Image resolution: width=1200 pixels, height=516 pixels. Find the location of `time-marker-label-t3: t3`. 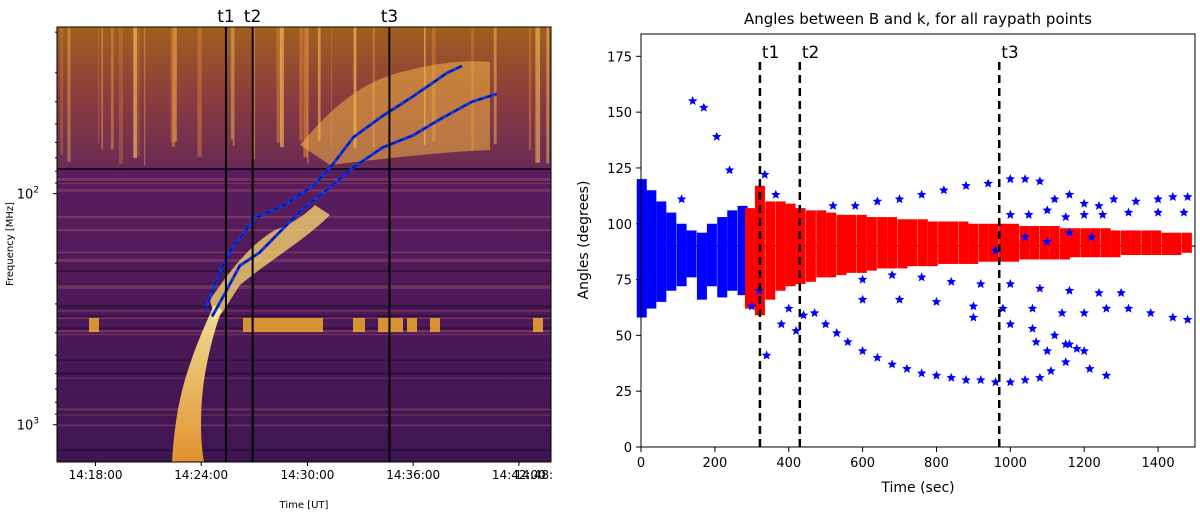

time-marker-label-t3: t3 is located at coordinates (1009, 53).